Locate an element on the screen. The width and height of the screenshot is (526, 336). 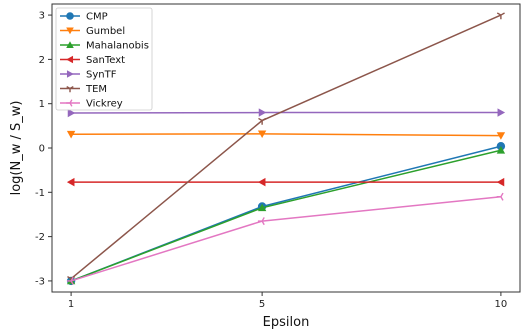
legend-marker-vickrey is located at coordinates (69, 103).